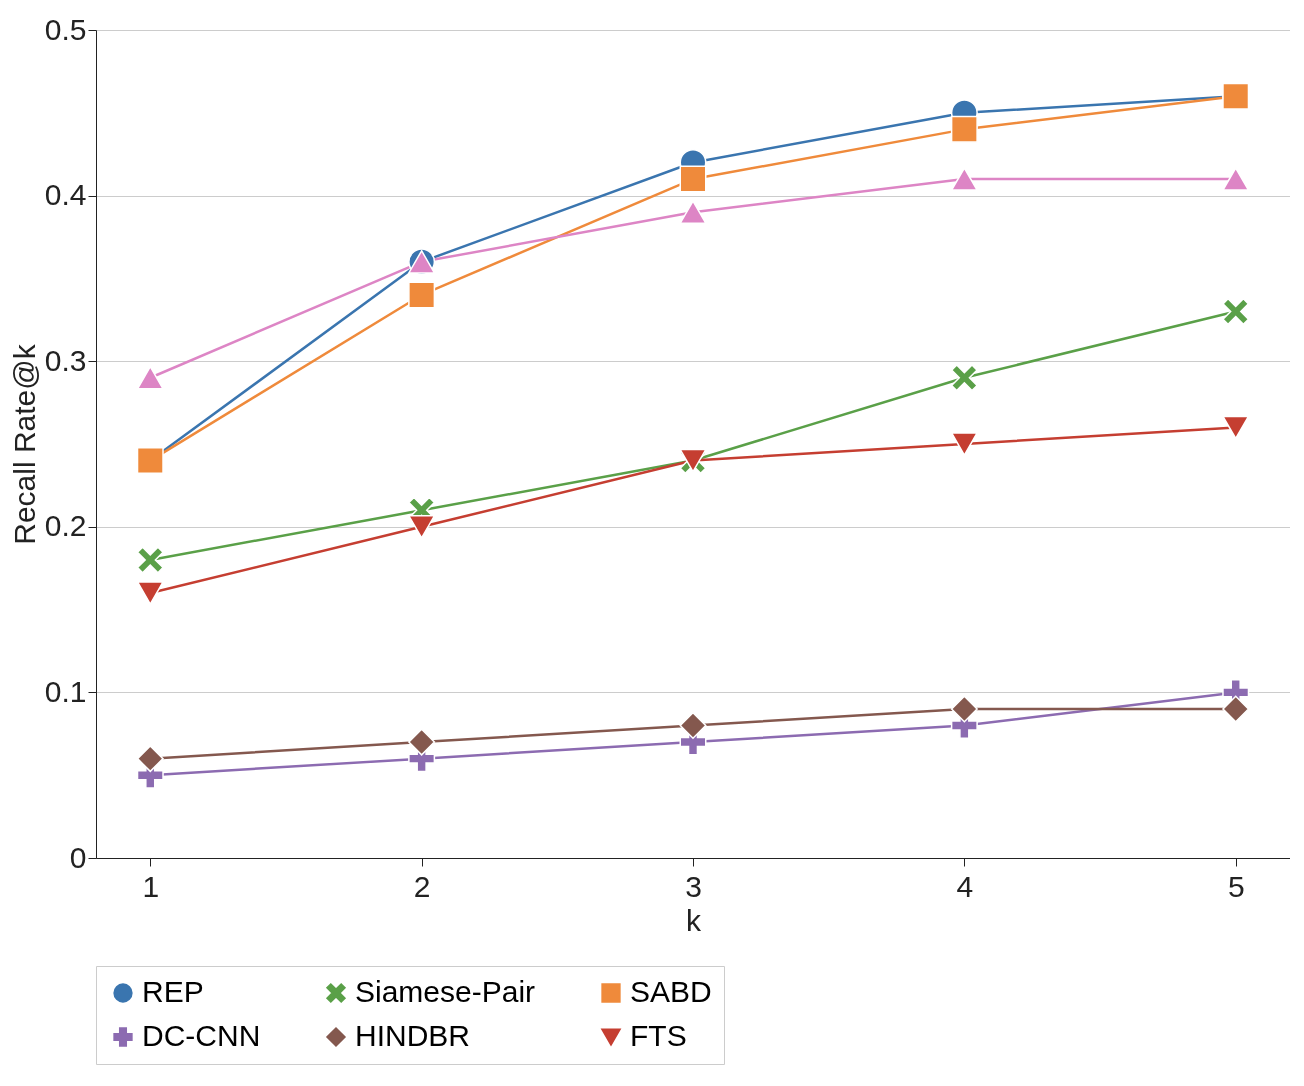 The width and height of the screenshot is (1304, 1086). I want to click on legend-label: DC-CNN, so click(201, 1035).